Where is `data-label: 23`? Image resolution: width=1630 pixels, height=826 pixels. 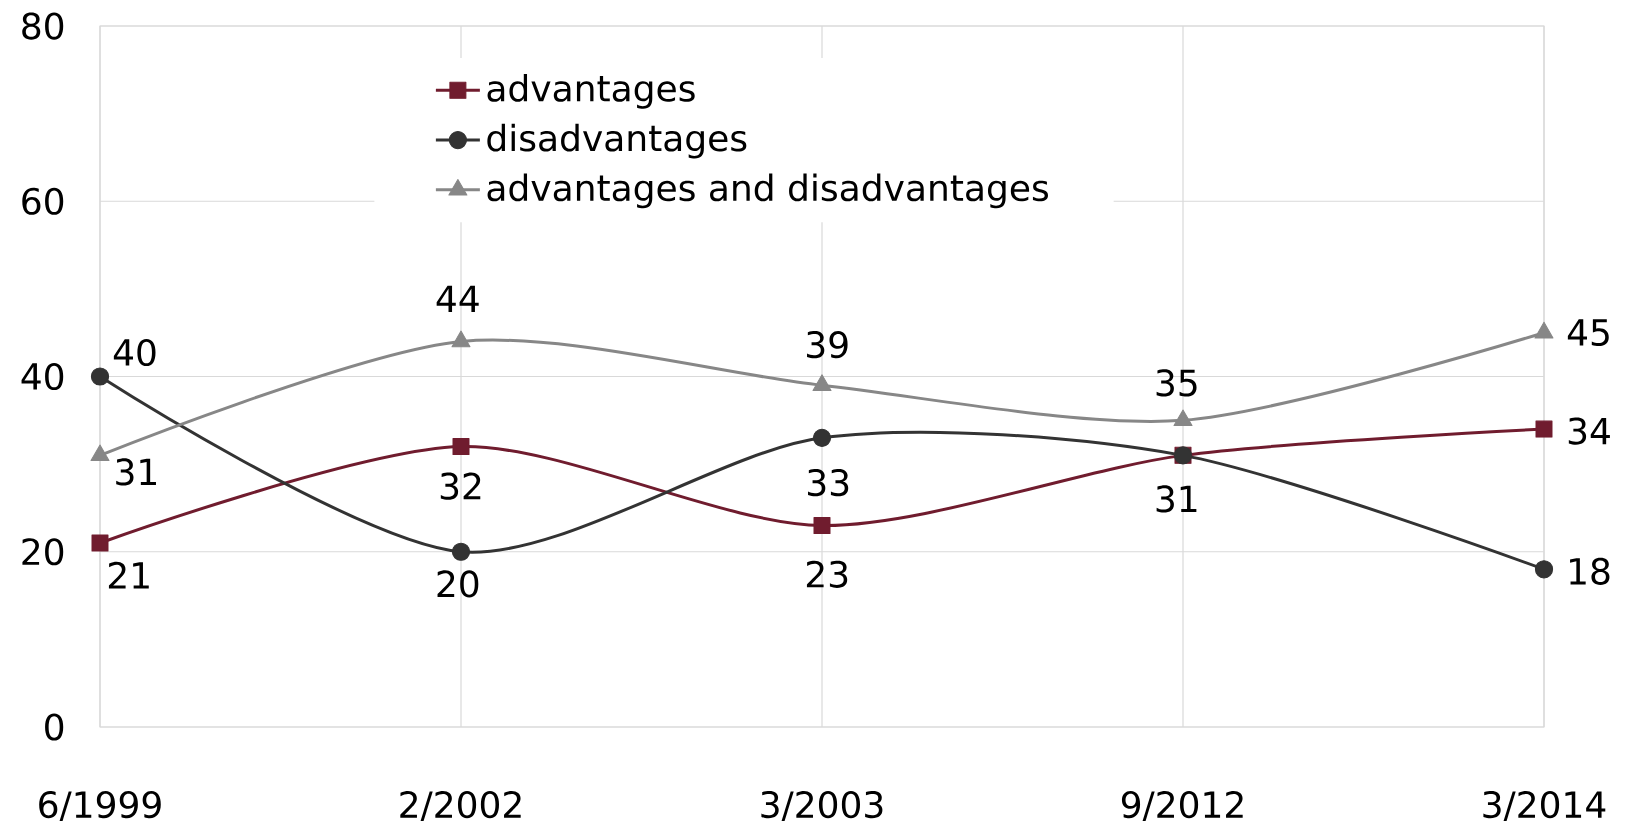 data-label: 23 is located at coordinates (827, 574).